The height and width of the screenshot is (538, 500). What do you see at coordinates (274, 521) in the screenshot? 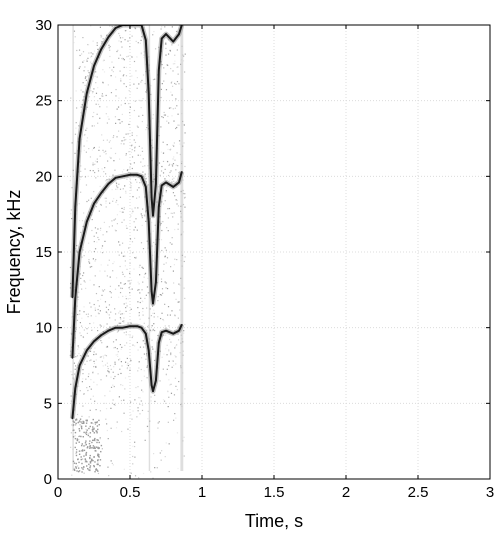
I see `x-axis-label: Time, s` at bounding box center [274, 521].